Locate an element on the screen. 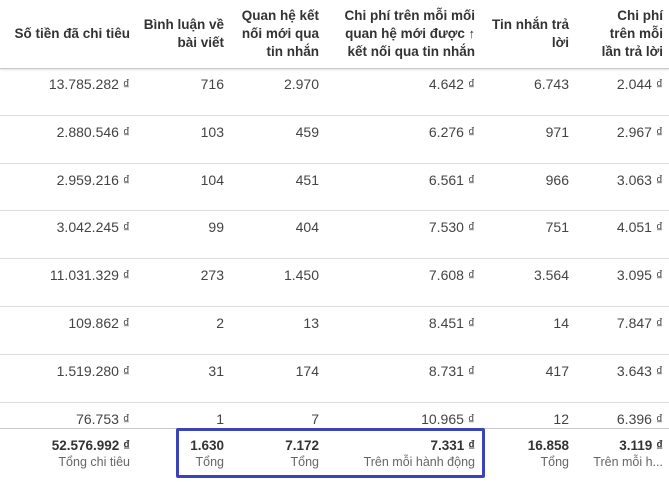 Image resolution: width=669 pixels, height=482 pixels. table-cell: 1 is located at coordinates (220, 418).